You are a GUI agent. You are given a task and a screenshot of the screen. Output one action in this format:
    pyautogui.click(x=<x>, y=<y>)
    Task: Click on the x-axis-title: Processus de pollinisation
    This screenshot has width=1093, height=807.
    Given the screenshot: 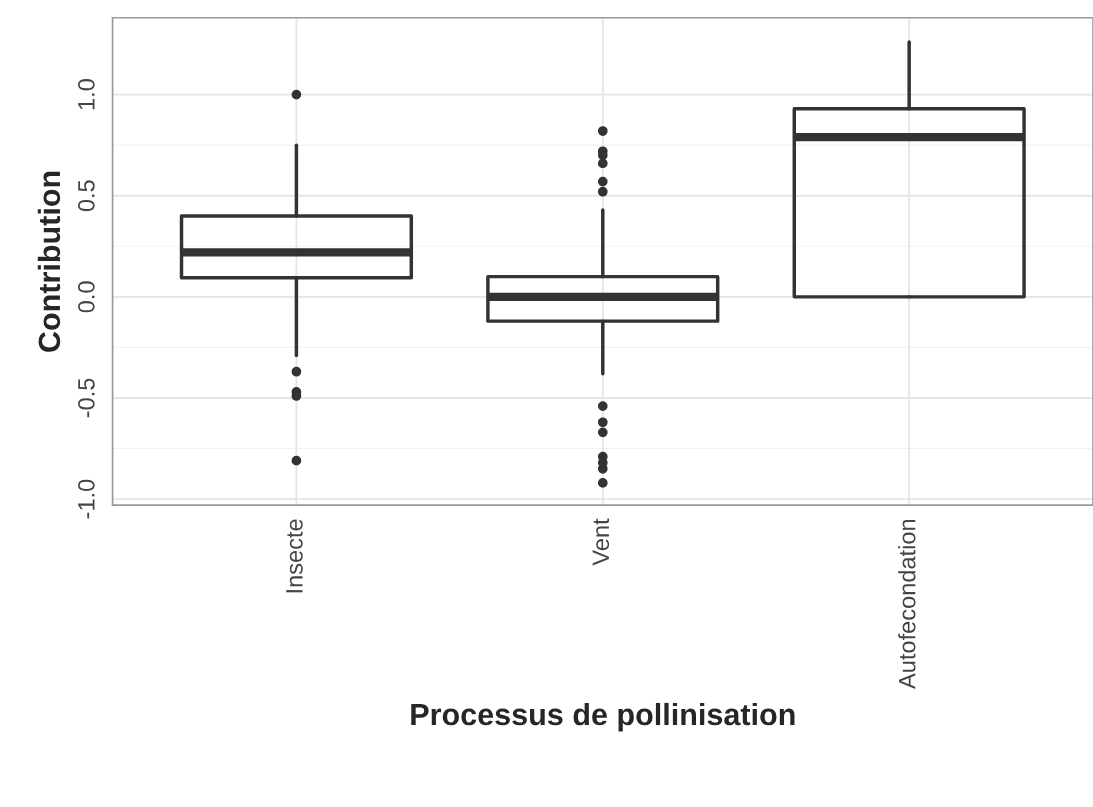 What is the action you would take?
    pyautogui.click(x=603, y=717)
    